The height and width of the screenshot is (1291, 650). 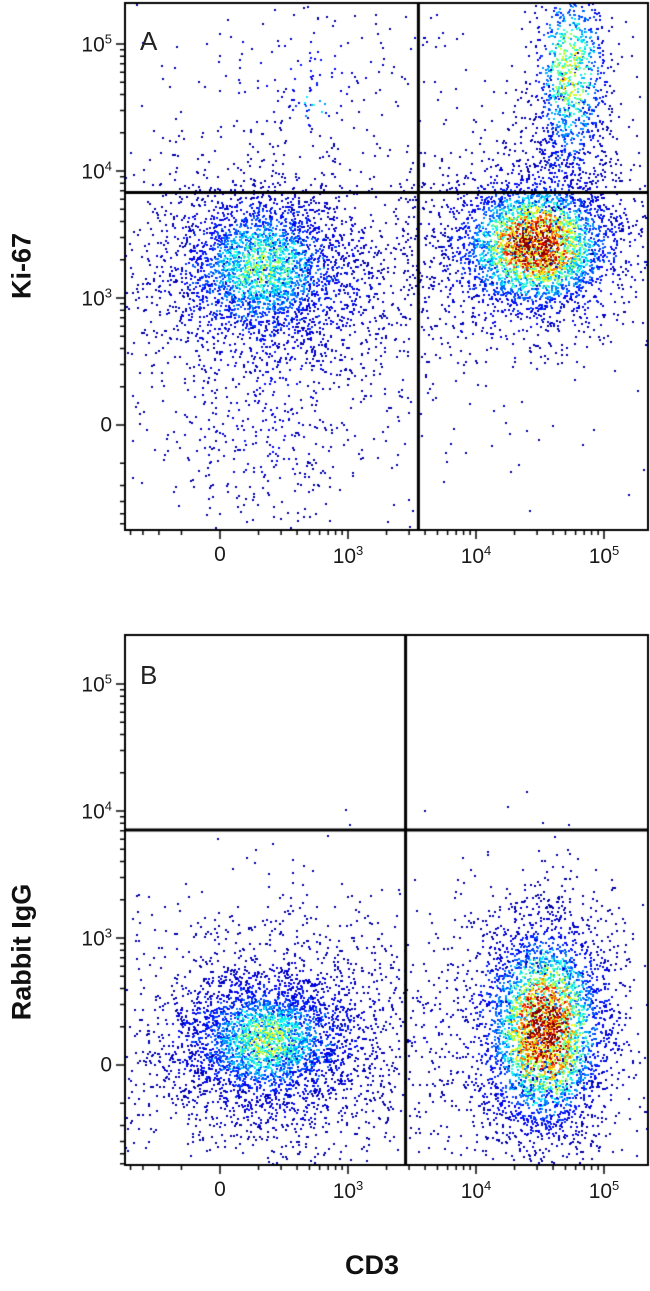 I want to click on panel-b-letter: B, so click(x=149, y=675).